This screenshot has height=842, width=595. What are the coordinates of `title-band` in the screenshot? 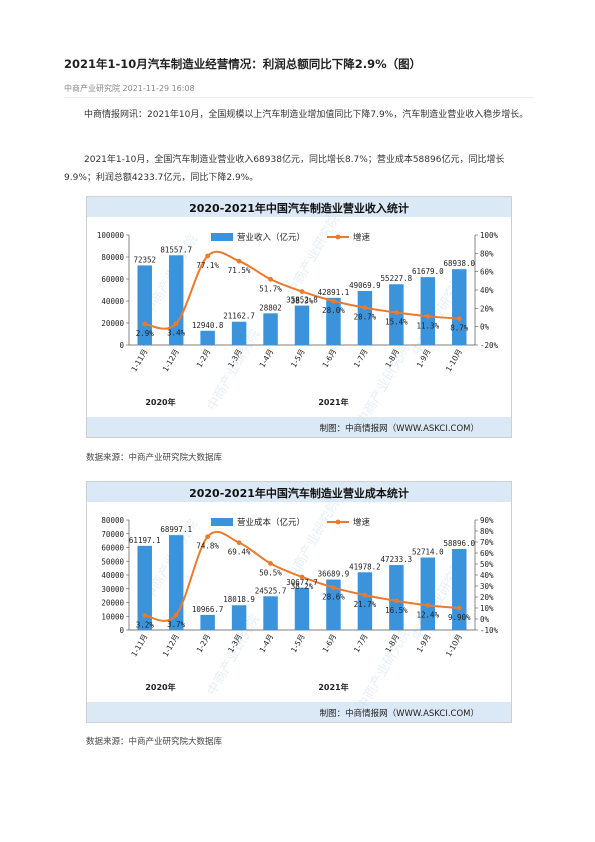 It's located at (299, 207).